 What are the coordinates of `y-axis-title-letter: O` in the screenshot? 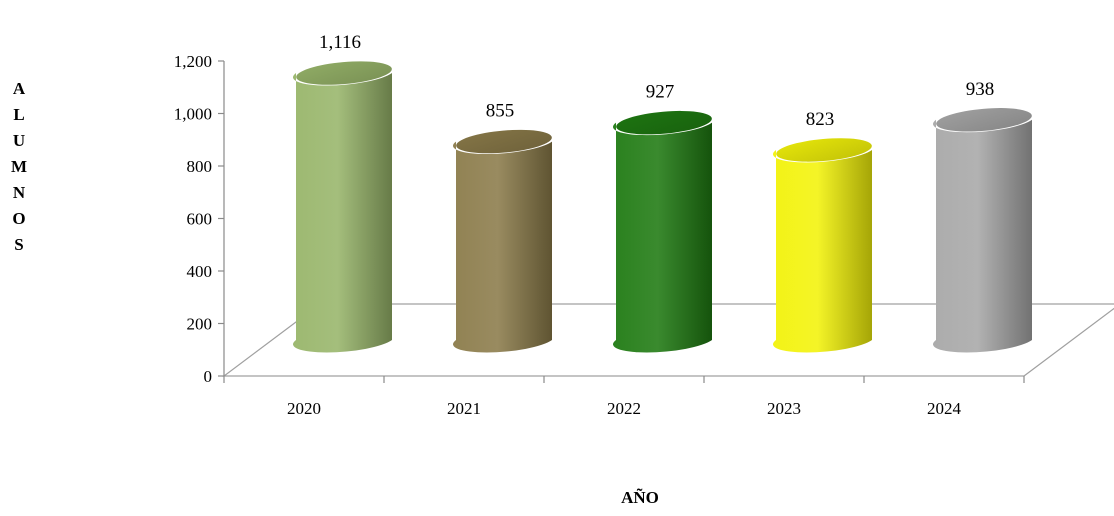 It's located at (18, 218).